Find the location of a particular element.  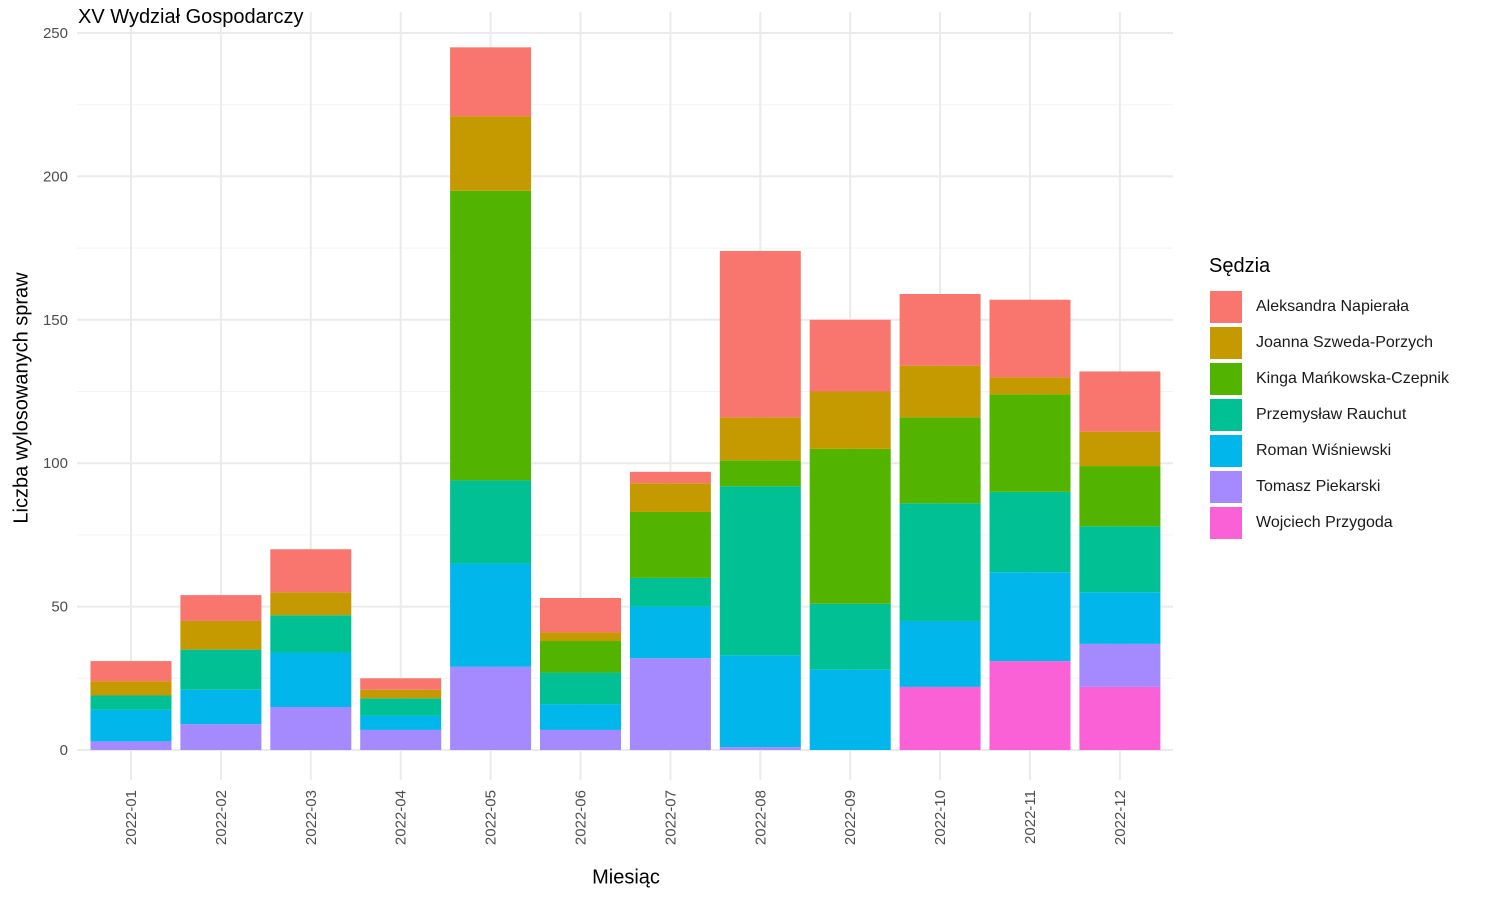

legend-item: Tomasz Piekarski is located at coordinates (1329, 487).